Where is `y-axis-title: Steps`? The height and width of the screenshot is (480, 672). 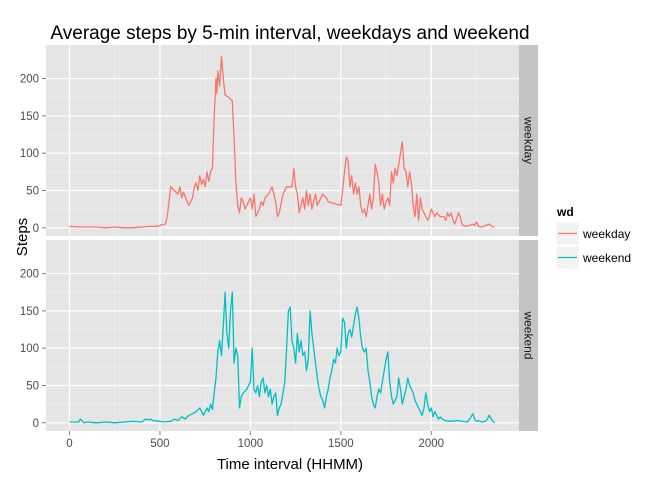
y-axis-title: Steps is located at coordinates (22, 237).